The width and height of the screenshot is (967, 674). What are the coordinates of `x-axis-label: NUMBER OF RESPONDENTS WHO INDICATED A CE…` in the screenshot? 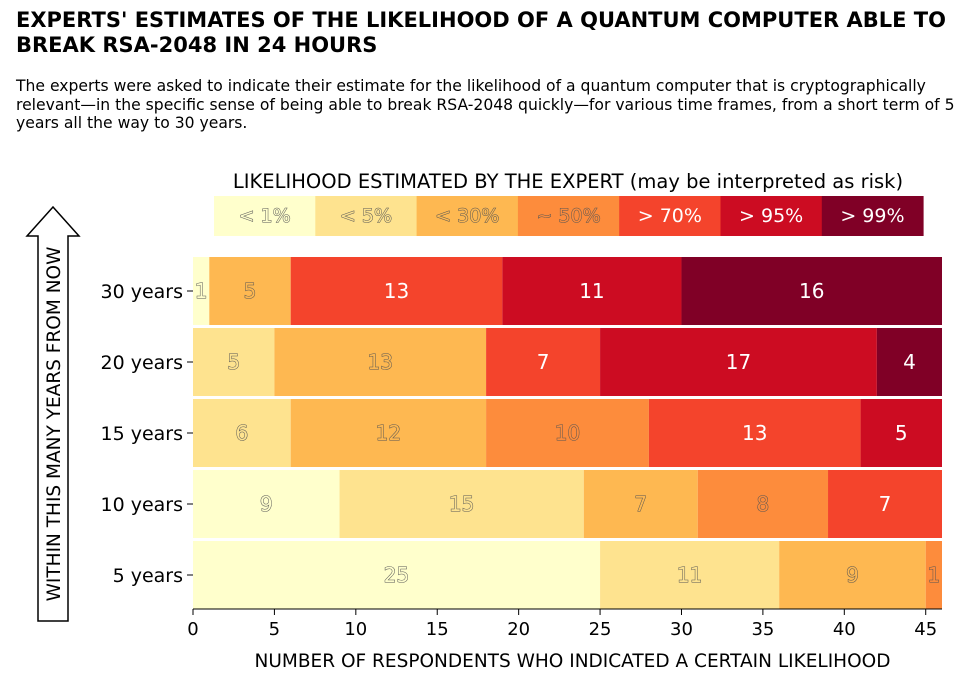 It's located at (573, 661).